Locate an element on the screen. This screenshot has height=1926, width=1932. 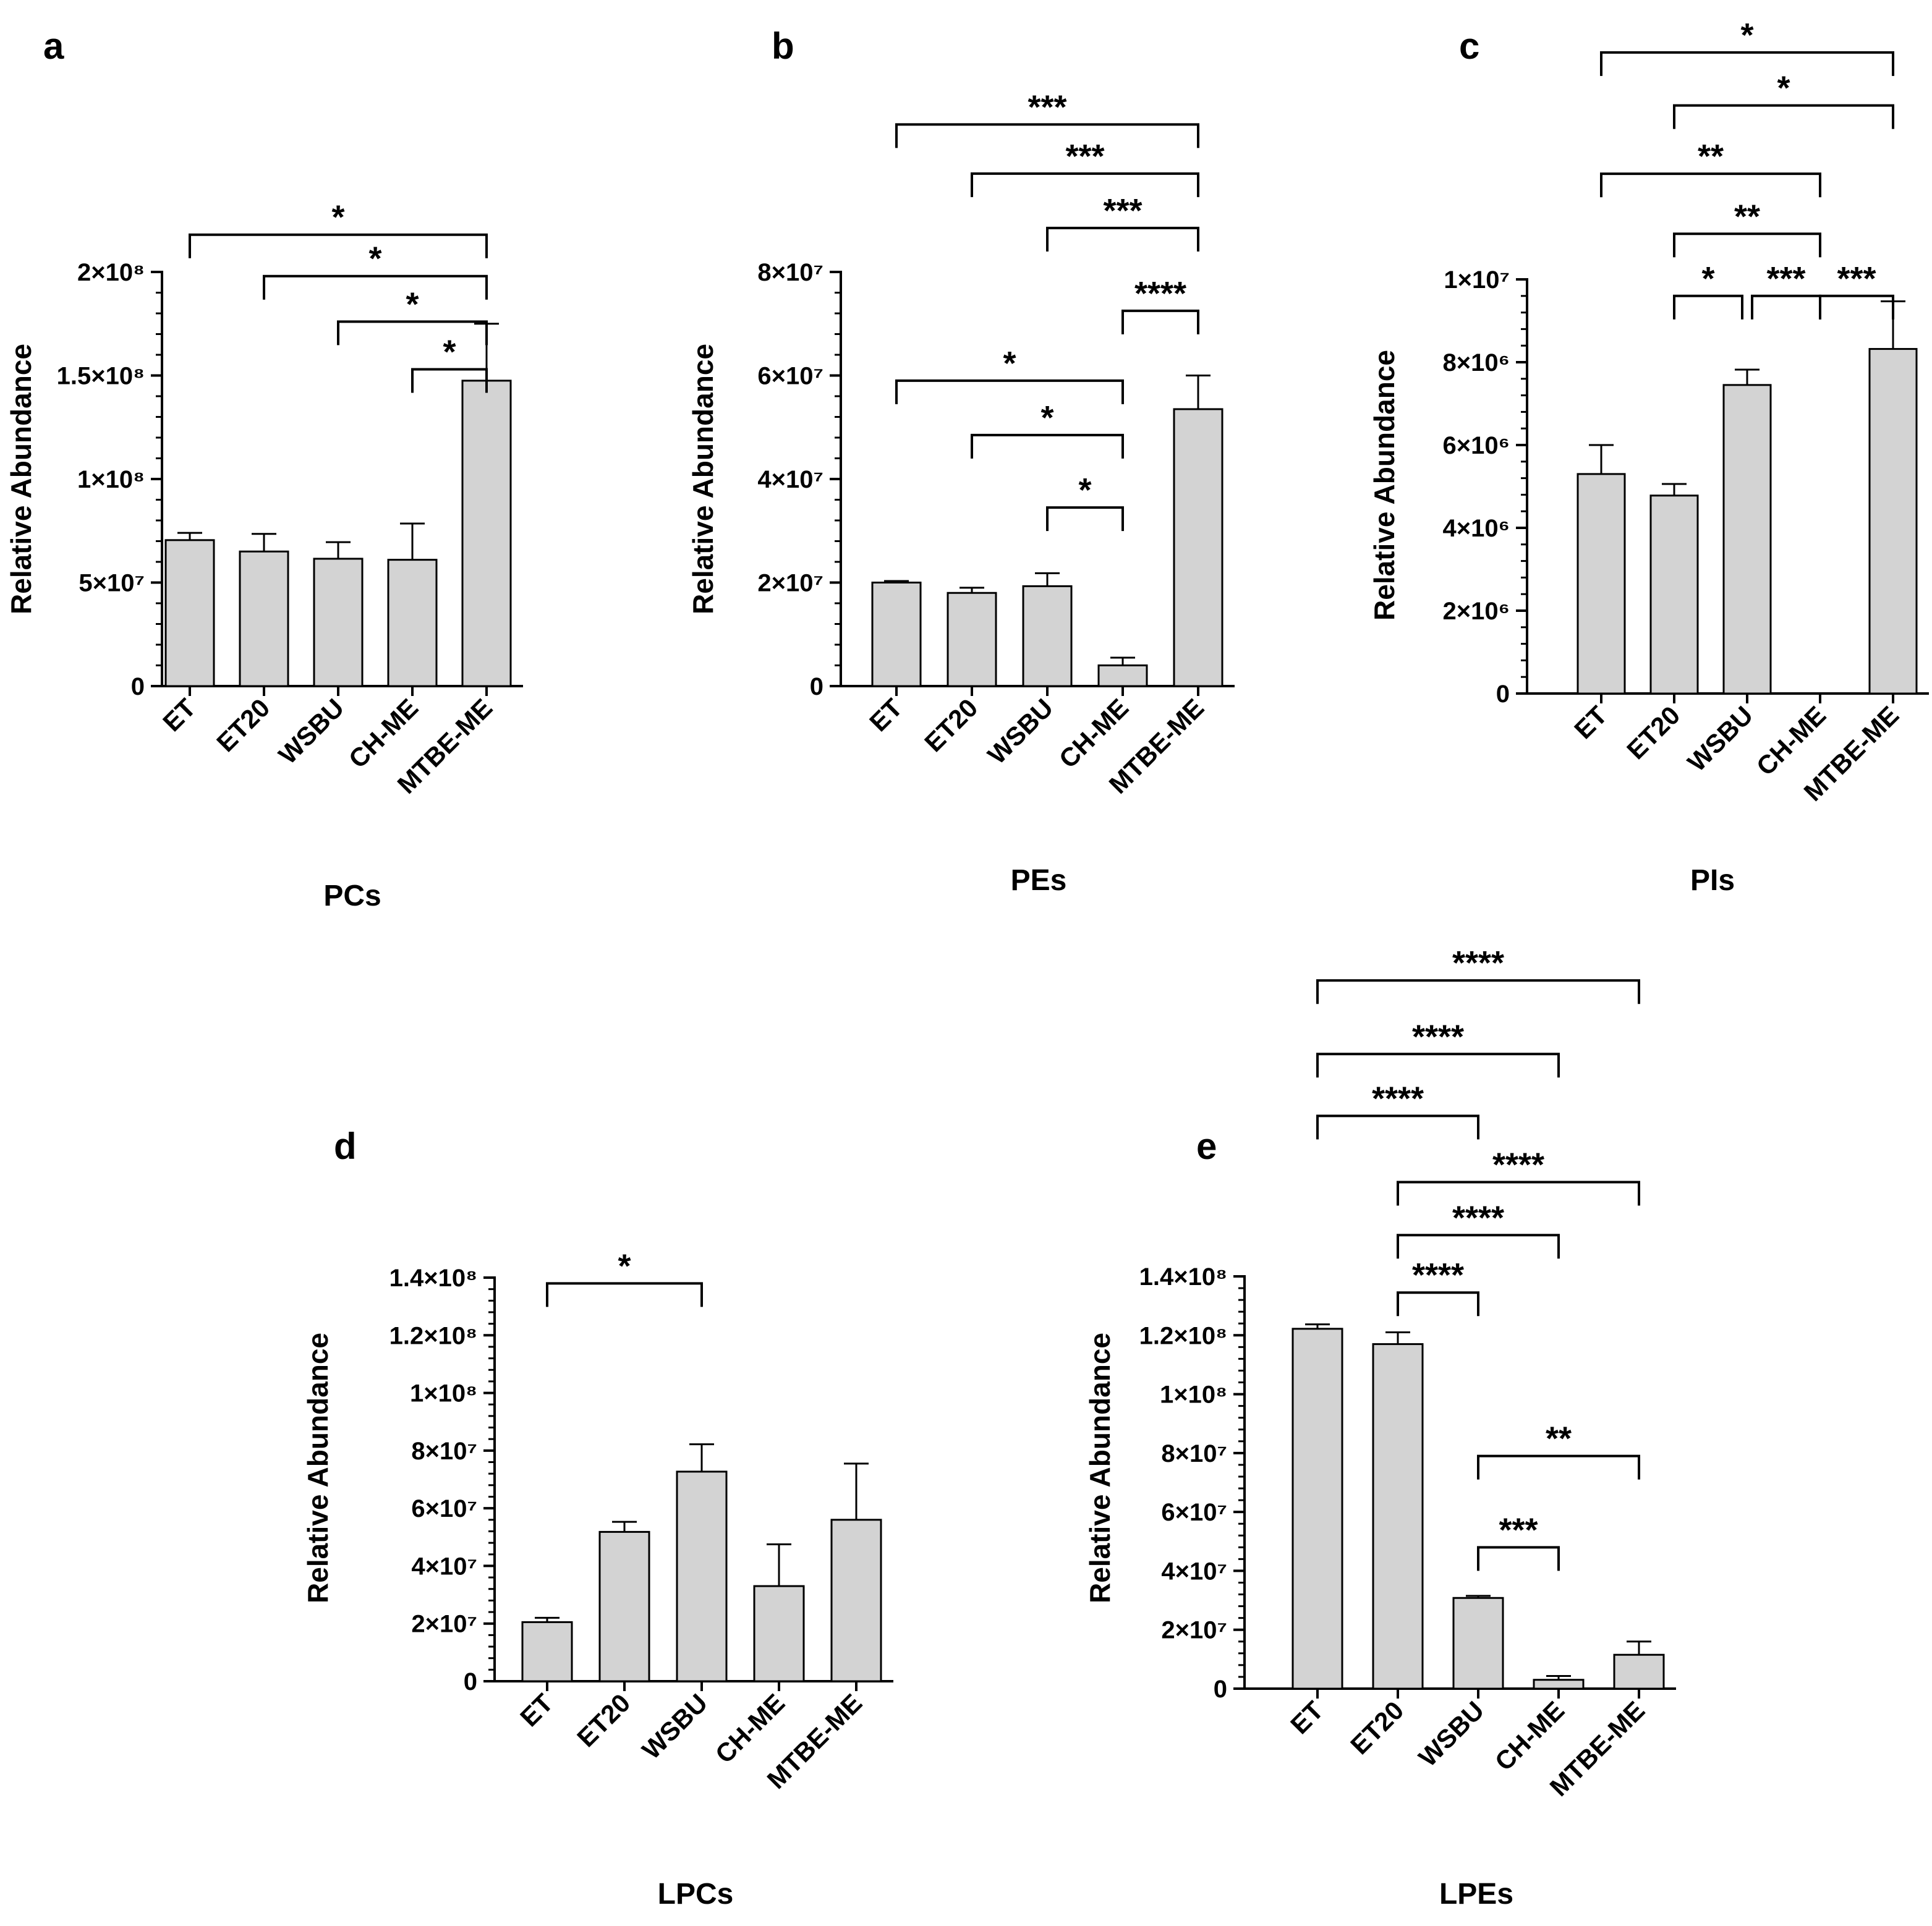
y-tick-label: 6×10⁶ is located at coordinates (1476, 445).